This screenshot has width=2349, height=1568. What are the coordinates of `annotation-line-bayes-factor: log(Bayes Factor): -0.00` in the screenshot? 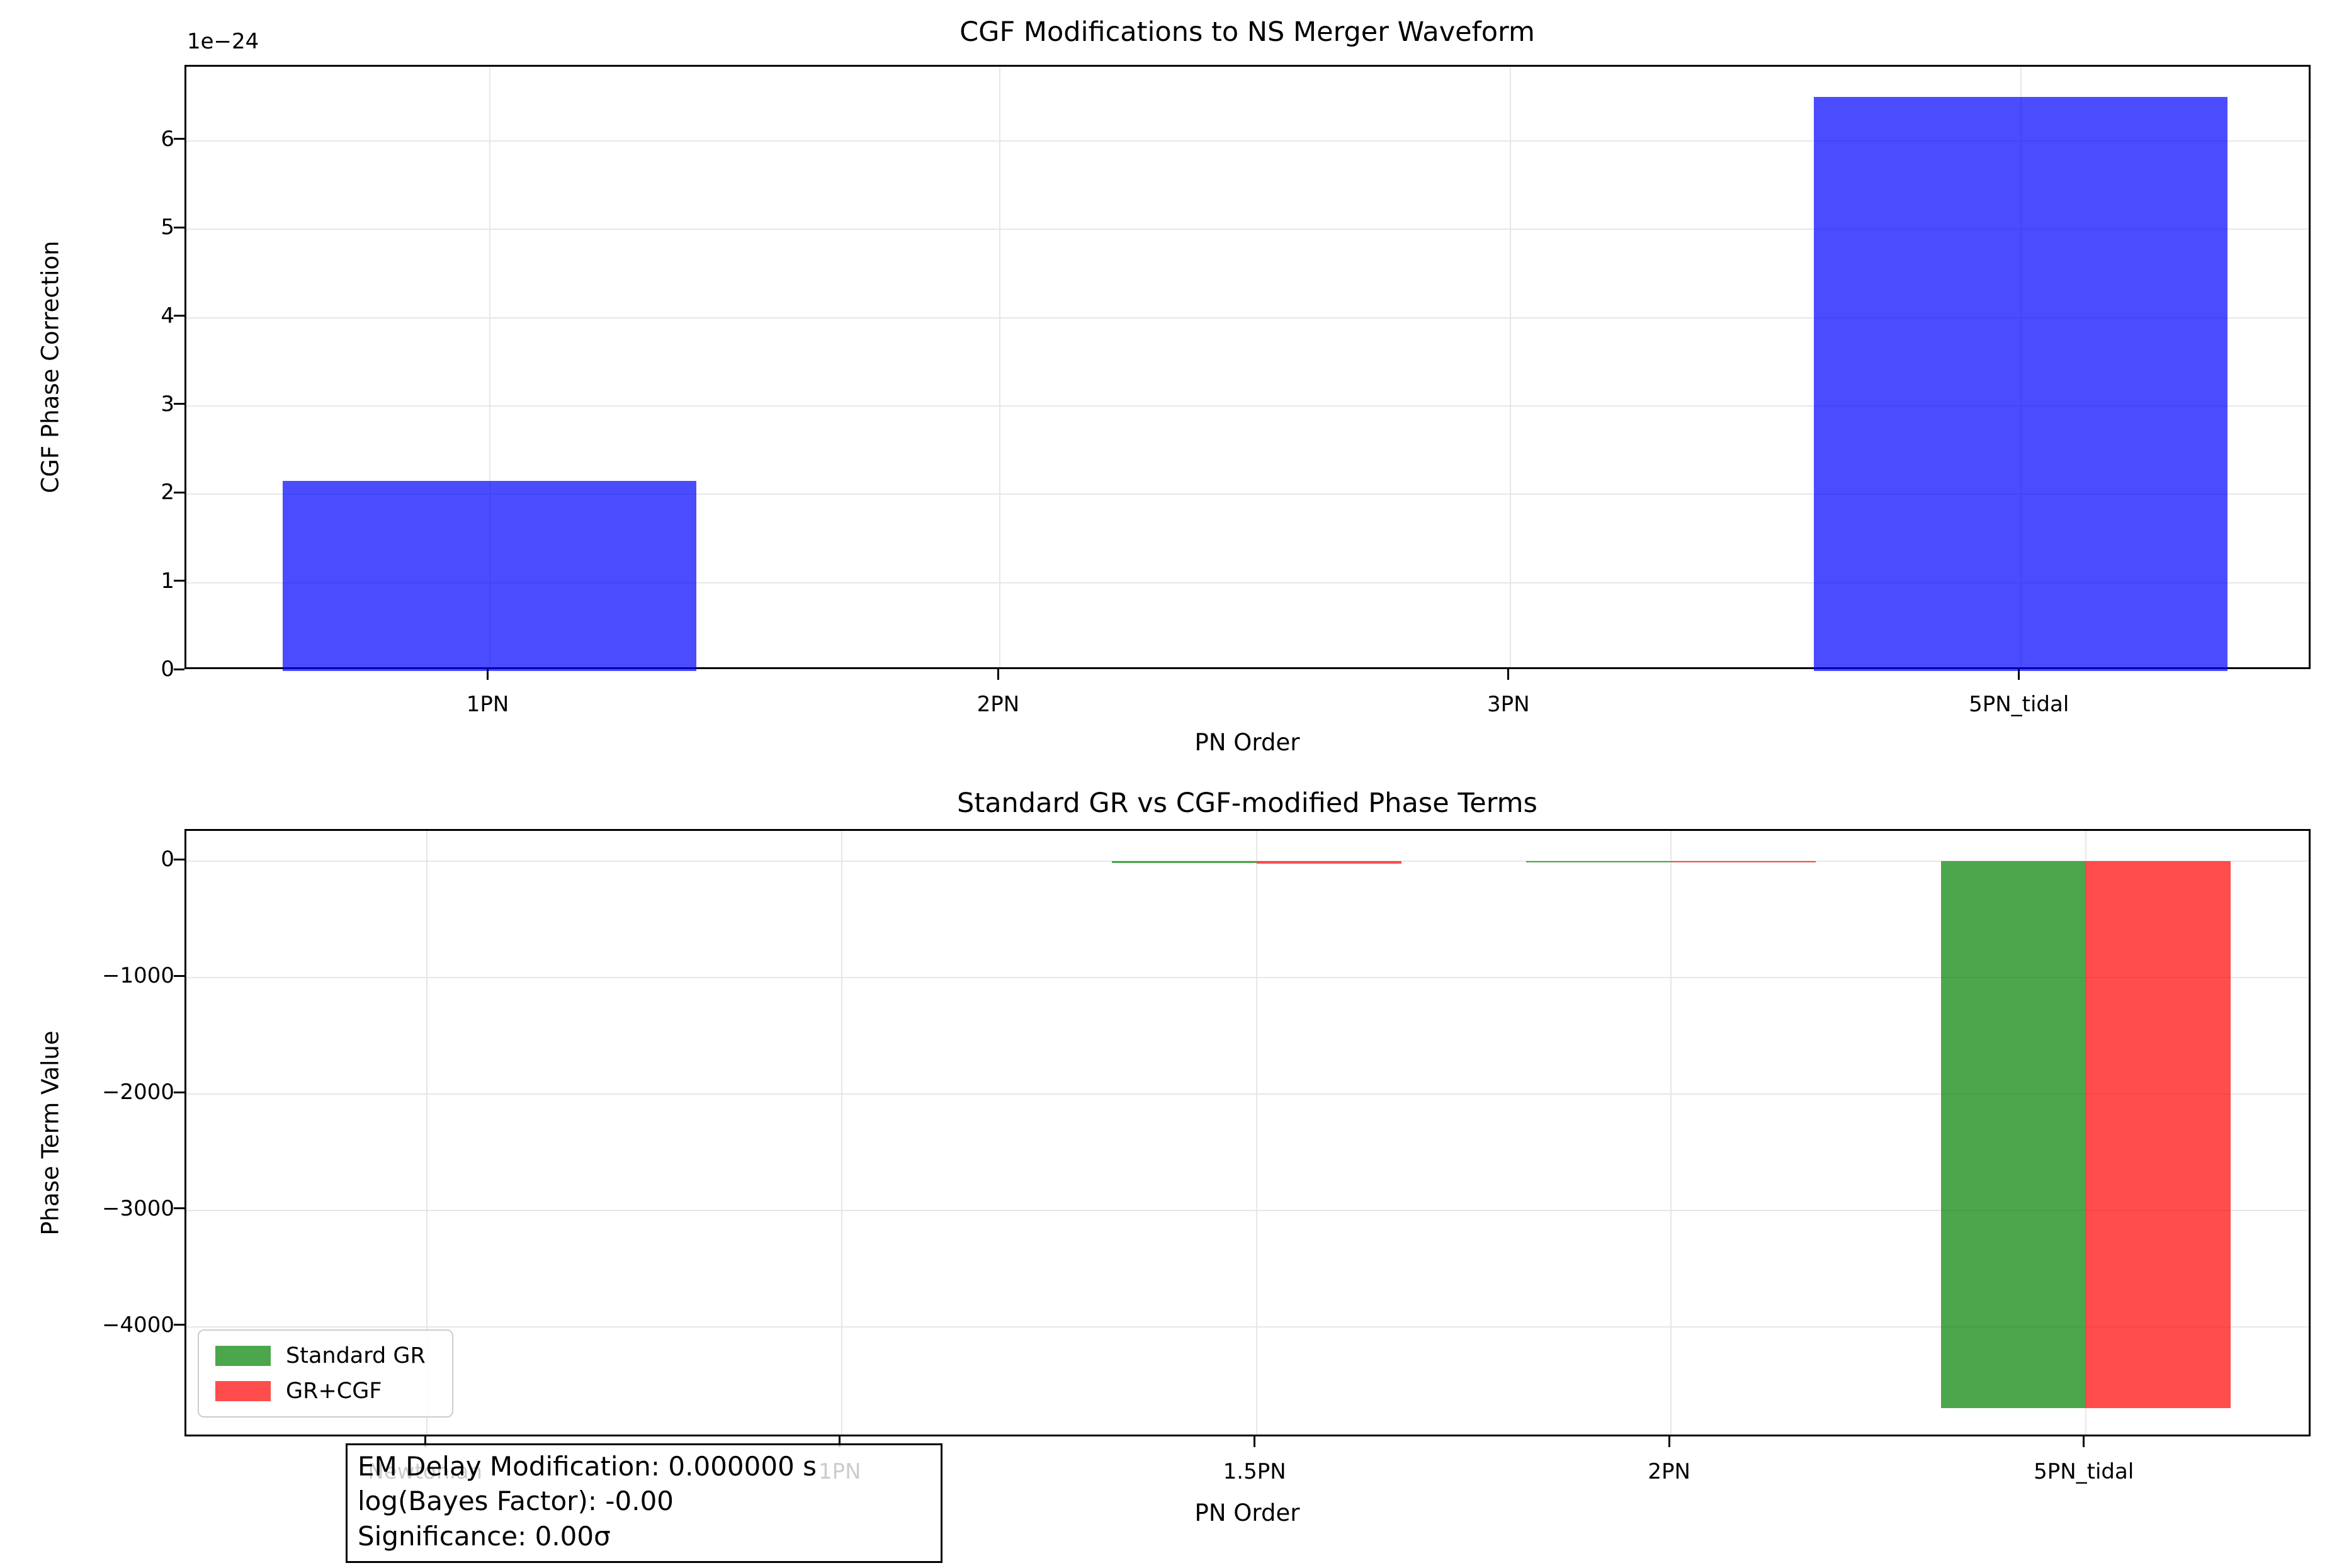 It's located at (516, 1501).